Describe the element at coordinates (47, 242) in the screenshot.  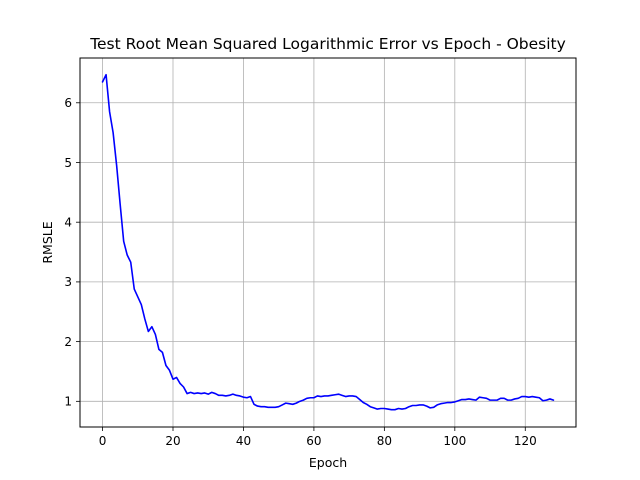
I see `y-axis-label: RMSLE` at that location.